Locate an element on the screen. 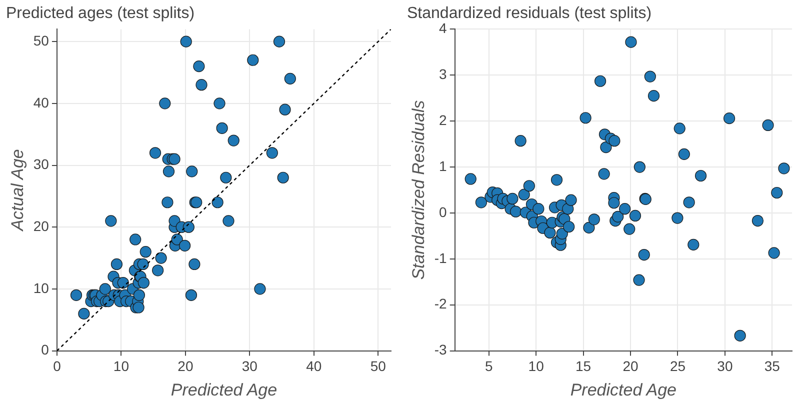 The width and height of the screenshot is (802, 403). y-tick-label: 3 is located at coordinates (443, 74).